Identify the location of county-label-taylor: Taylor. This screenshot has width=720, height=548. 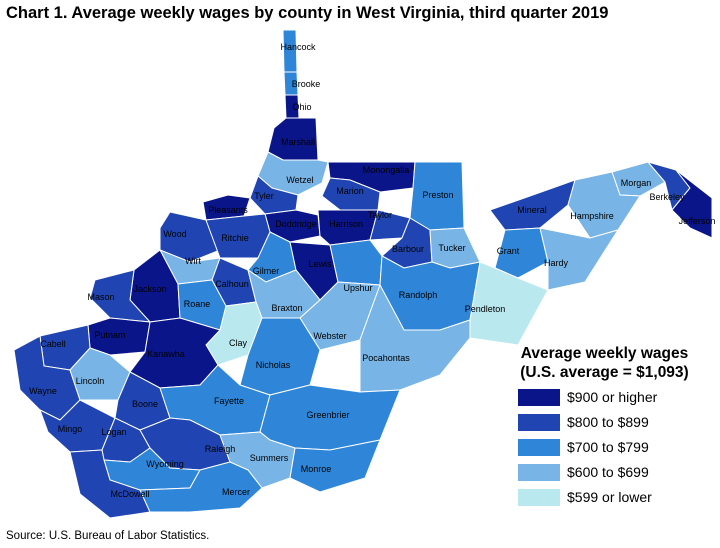
(380, 215).